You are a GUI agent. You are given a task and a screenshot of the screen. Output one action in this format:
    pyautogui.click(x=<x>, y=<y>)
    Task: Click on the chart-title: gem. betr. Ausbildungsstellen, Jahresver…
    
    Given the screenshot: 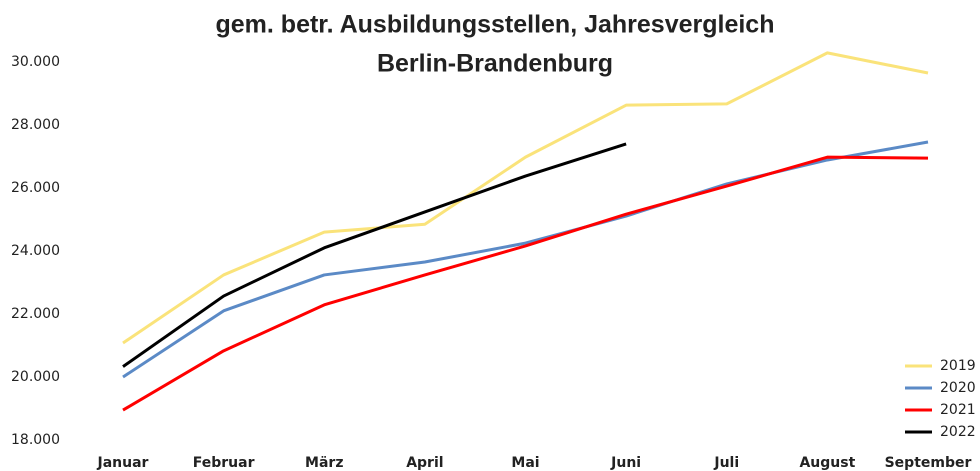 What is the action you would take?
    pyautogui.click(x=495, y=25)
    